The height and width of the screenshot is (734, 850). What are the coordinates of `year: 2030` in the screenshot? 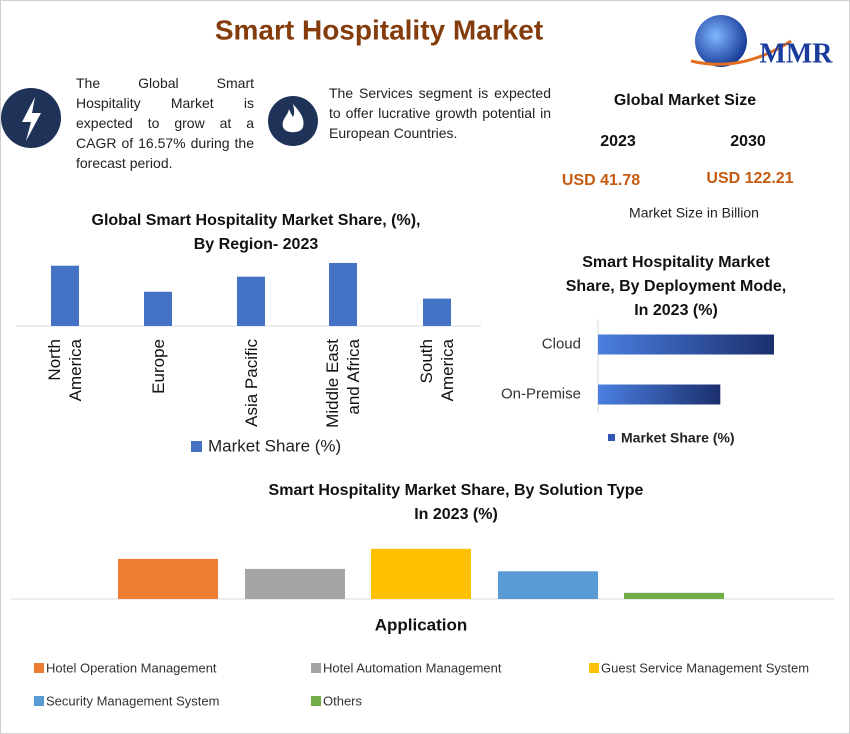 It's located at (748, 141).